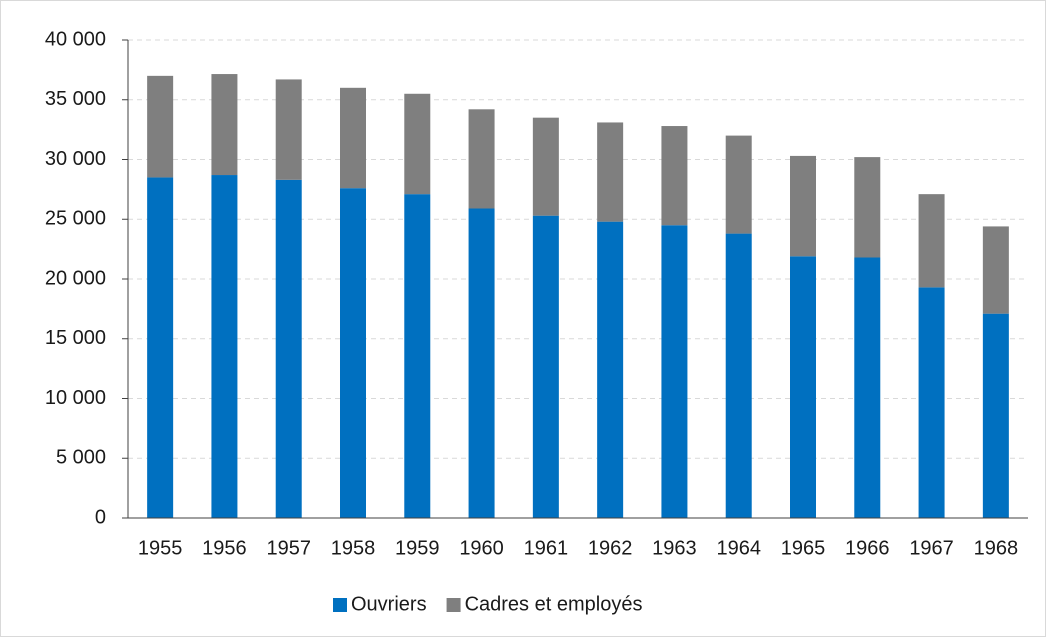 Image resolution: width=1046 pixels, height=637 pixels. I want to click on y-tick-label: 0, so click(100, 517).